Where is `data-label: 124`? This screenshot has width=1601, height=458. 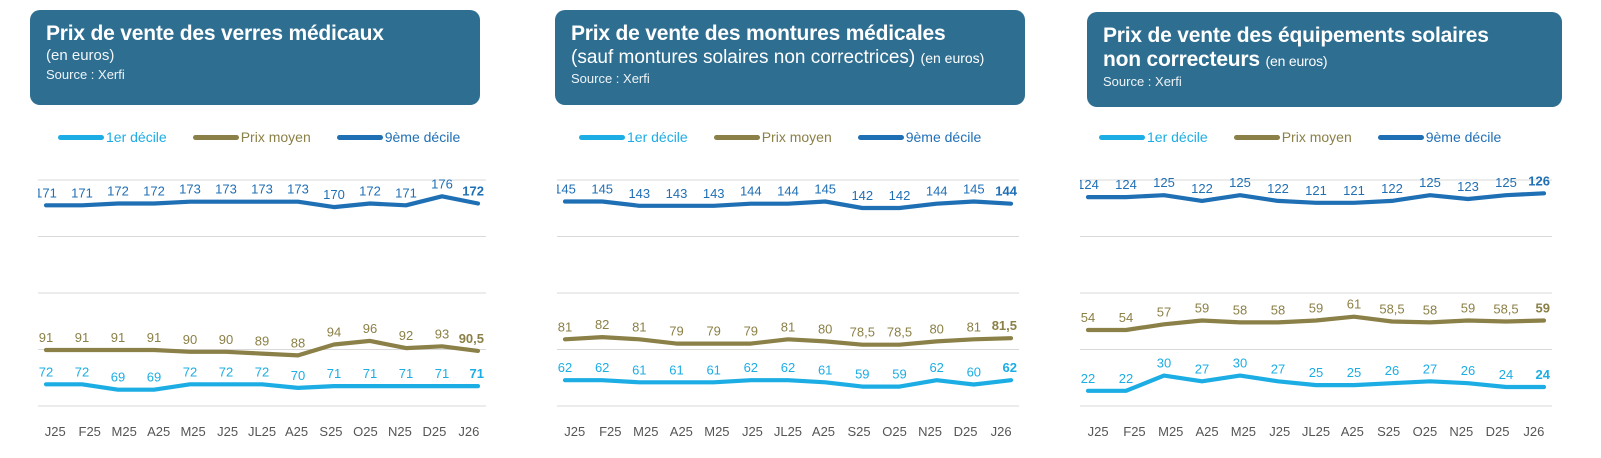 data-label: 124 is located at coordinates (1089, 184).